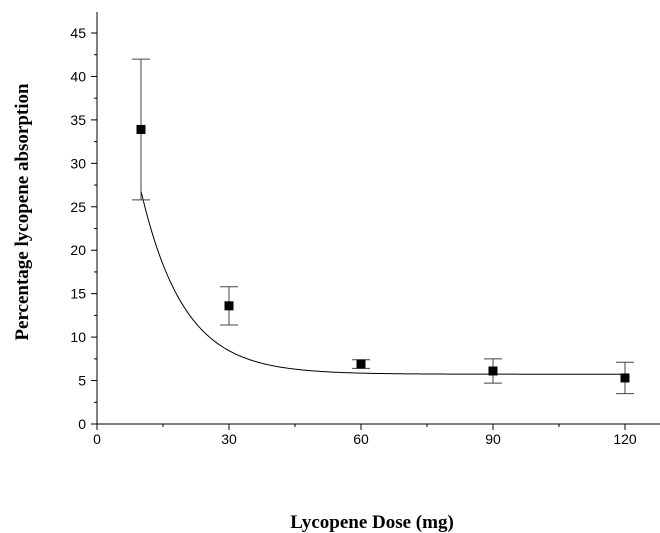 The height and width of the screenshot is (533, 660). I want to click on y-tick-label: 20, so click(78, 250).